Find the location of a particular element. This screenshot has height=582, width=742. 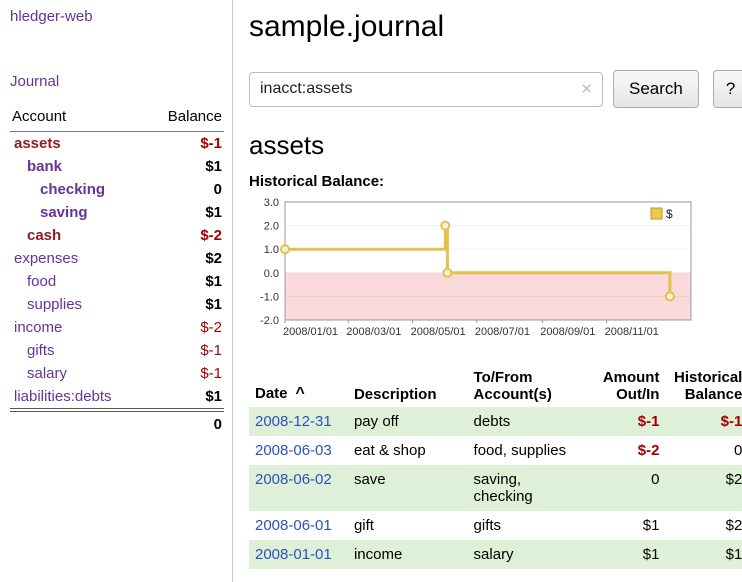

transaction-date-cell: 2008-06-02 is located at coordinates (298, 488).